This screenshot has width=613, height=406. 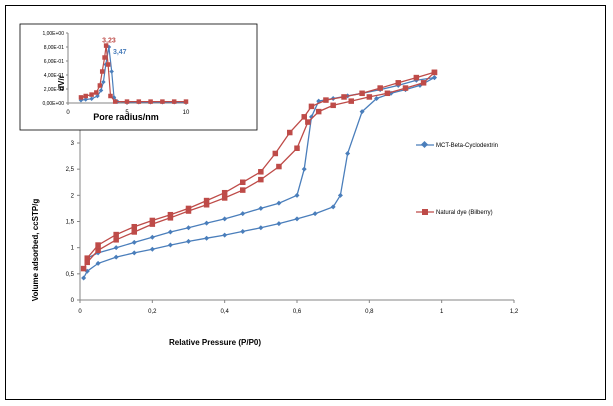 What do you see at coordinates (53, 104) in the screenshot?
I see `inset-y-tick-label: 0,00E+00` at bounding box center [53, 104].